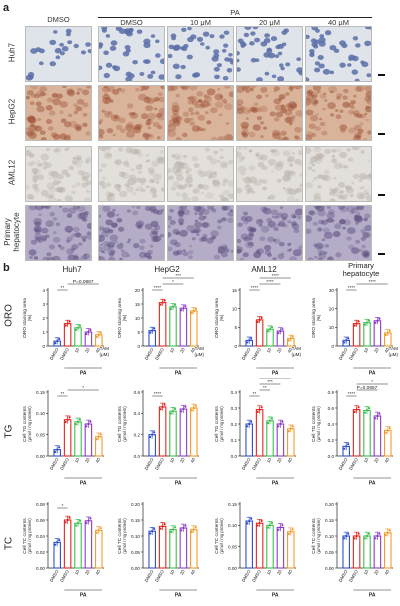 Image resolution: width=400 pixels, height=606 pixels. What do you see at coordinates (40, 504) in the screenshot?
I see `y-tick-label-4: 0.08` at bounding box center [40, 504].